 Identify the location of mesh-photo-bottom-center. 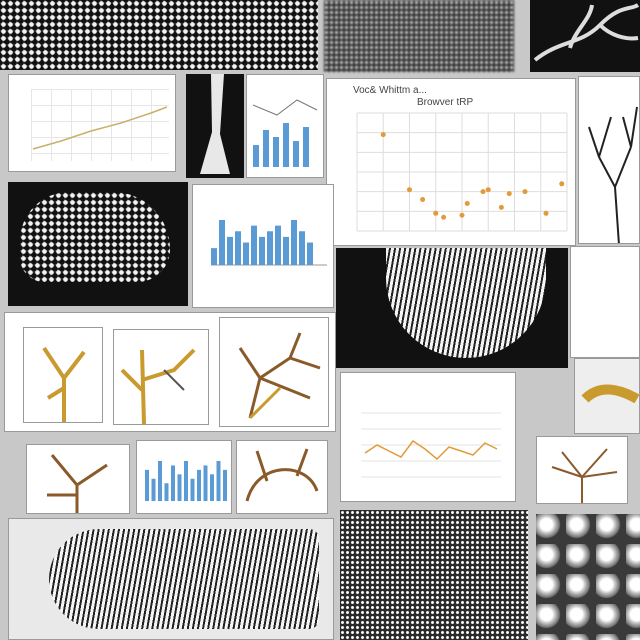
(434, 575).